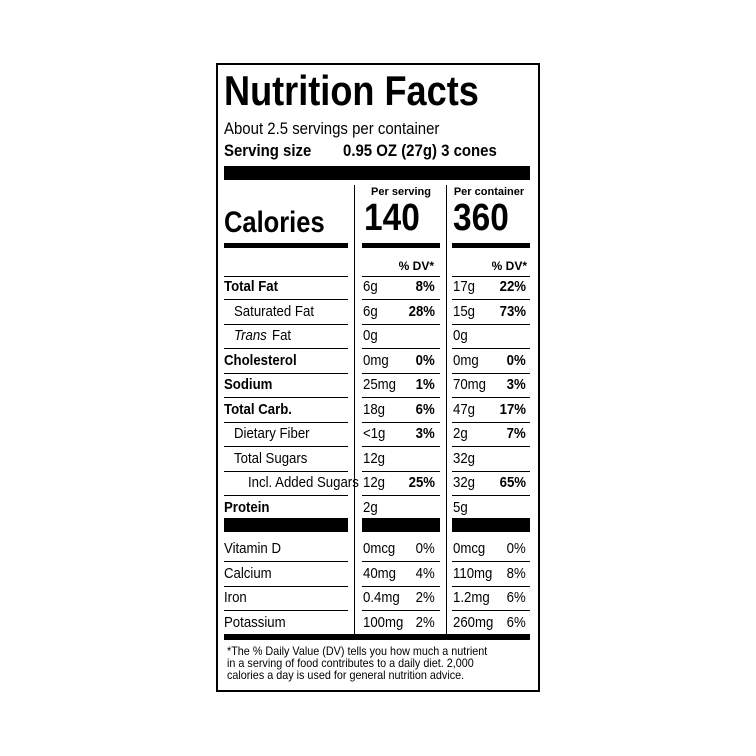 The image size is (756, 756). Describe the element at coordinates (420, 150) in the screenshot. I see `serving-size-value: 0.95 OZ (27g) 3 cones` at that location.